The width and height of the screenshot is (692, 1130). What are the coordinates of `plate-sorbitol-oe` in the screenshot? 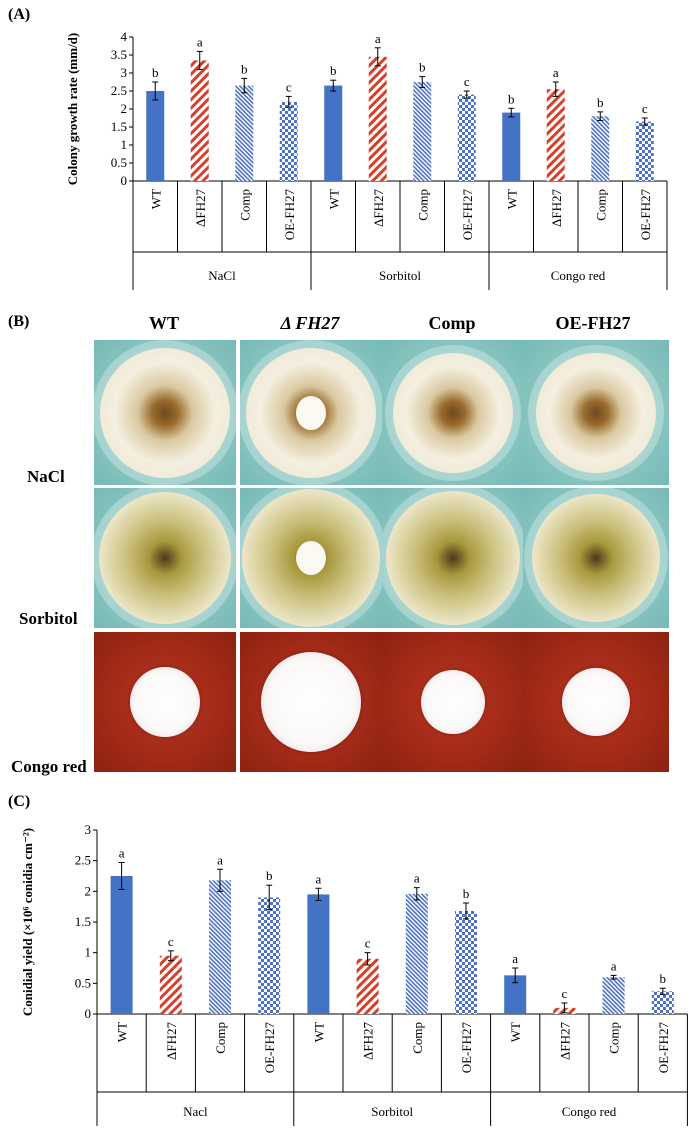 It's located at (596, 558).